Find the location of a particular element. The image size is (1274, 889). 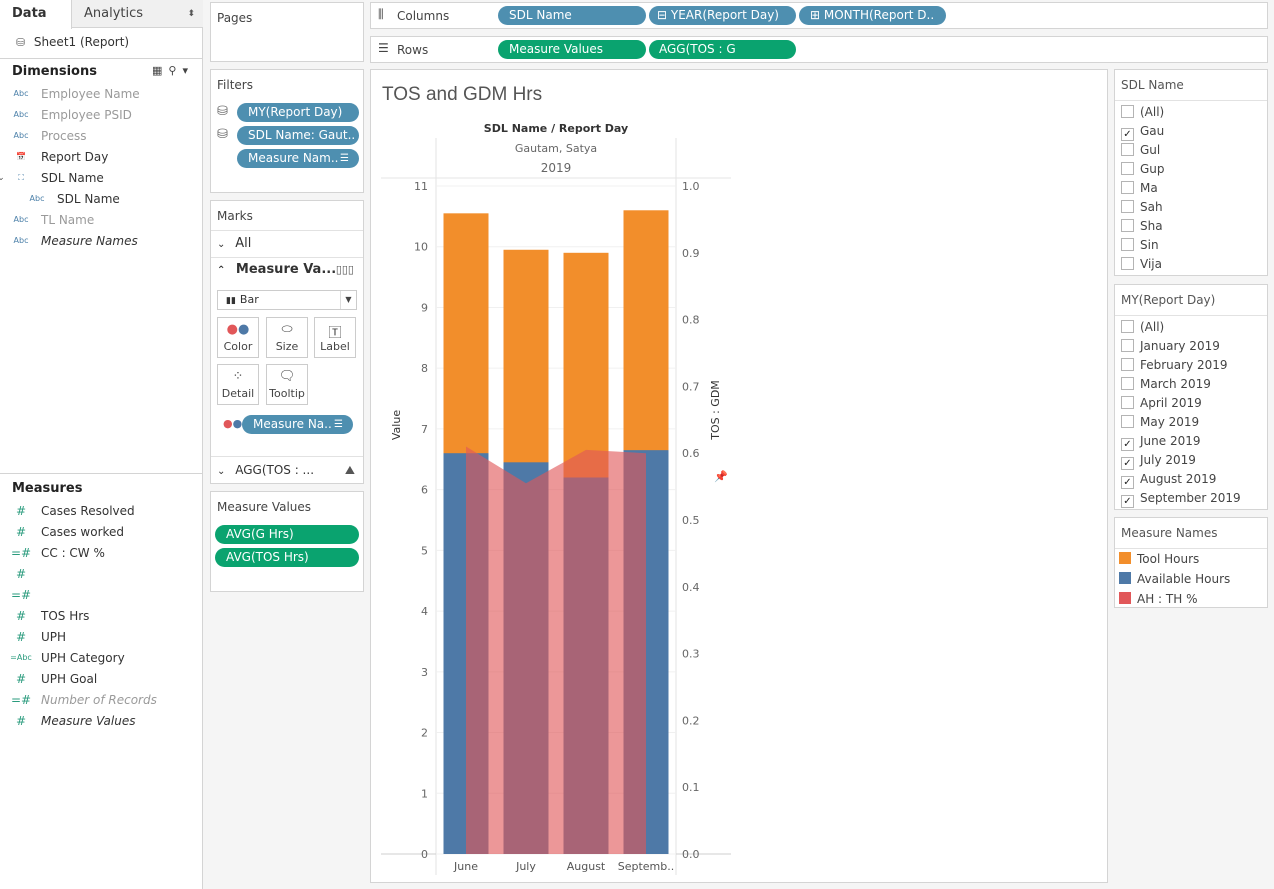

filter-option: February 2019 is located at coordinates (1191, 365).